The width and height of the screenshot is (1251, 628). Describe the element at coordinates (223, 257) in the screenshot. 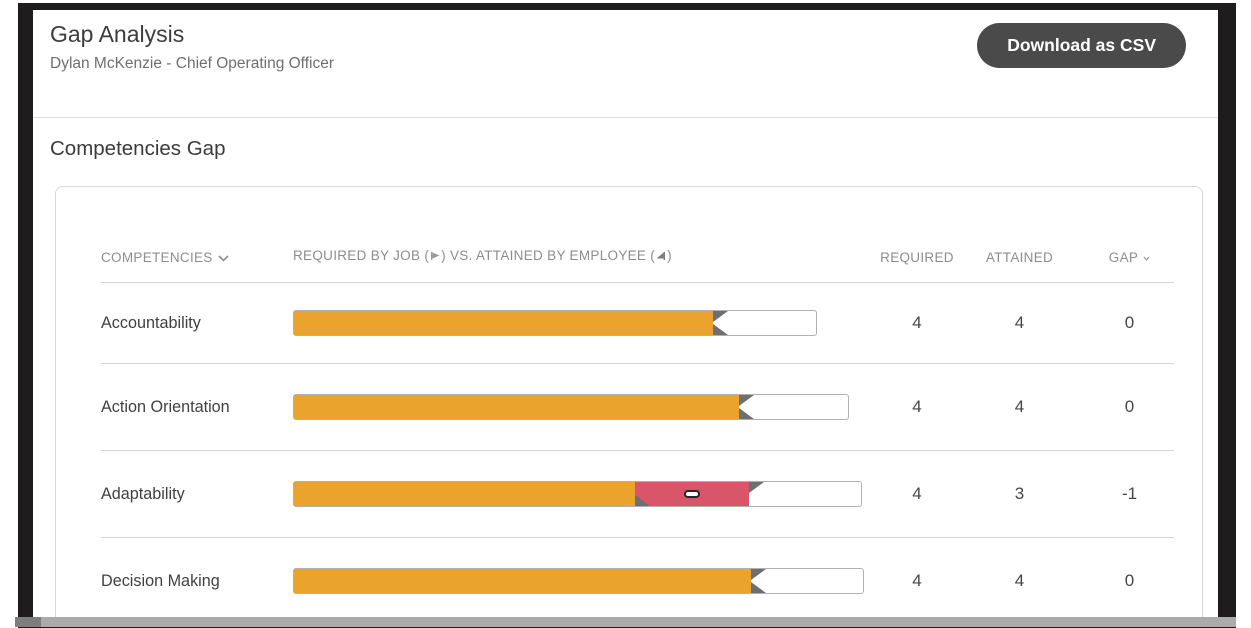

I see `chevron-down-icon` at that location.